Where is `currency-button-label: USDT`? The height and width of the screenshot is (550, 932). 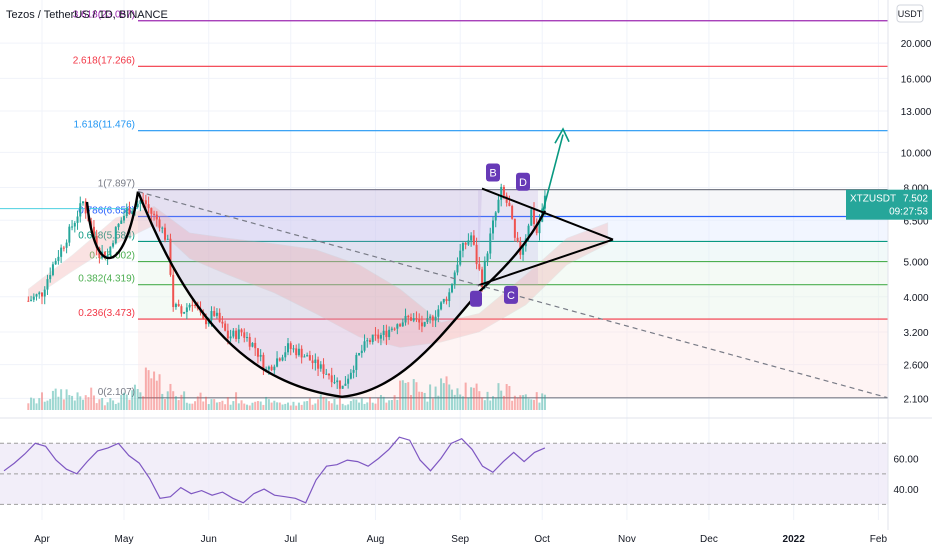 currency-button-label: USDT is located at coordinates (910, 14).